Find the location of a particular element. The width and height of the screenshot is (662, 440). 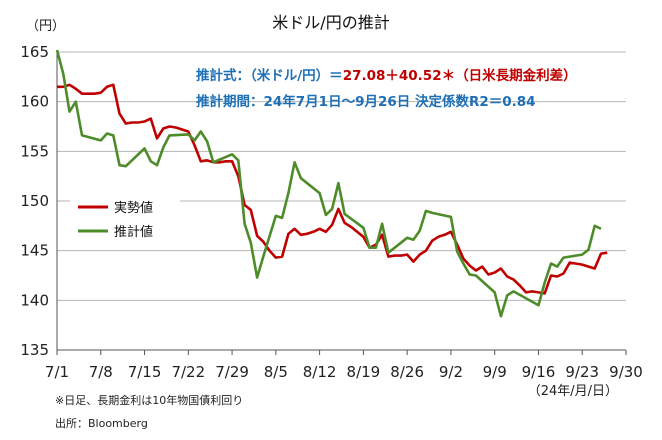

svg-text:推計式：（米ドル/円）＝27.08＋40.52＊（日米長期金: 推計式：（米ドル/円）＝27.08＋40.52＊（日米長期金利差） is located at coordinates (386, 75).